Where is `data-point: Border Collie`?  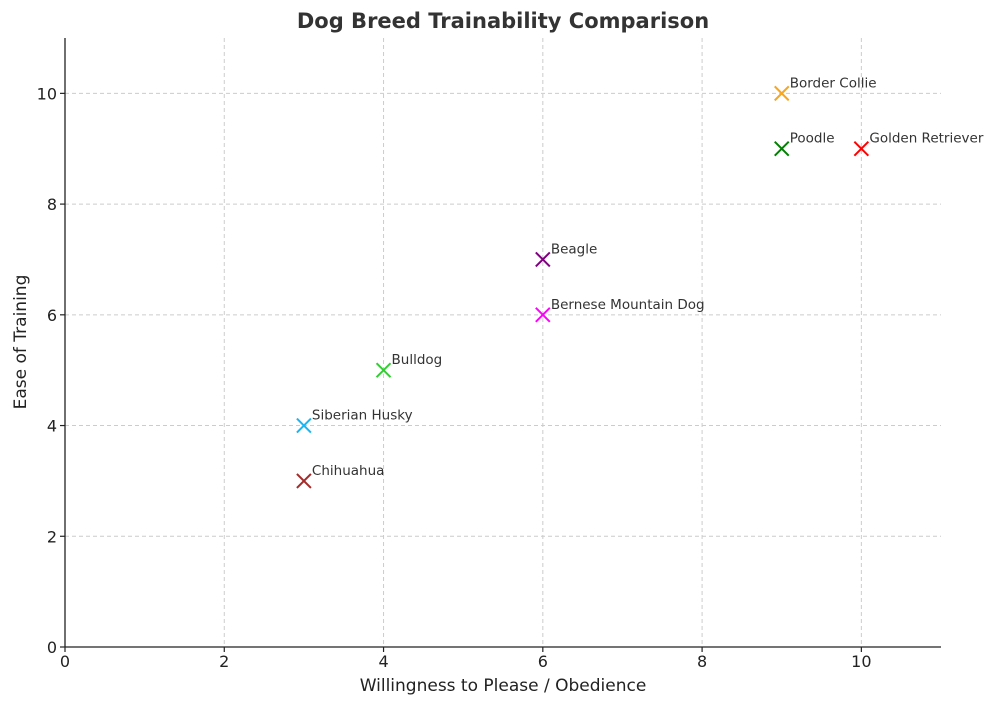
data-point: Border Collie is located at coordinates (825, 88).